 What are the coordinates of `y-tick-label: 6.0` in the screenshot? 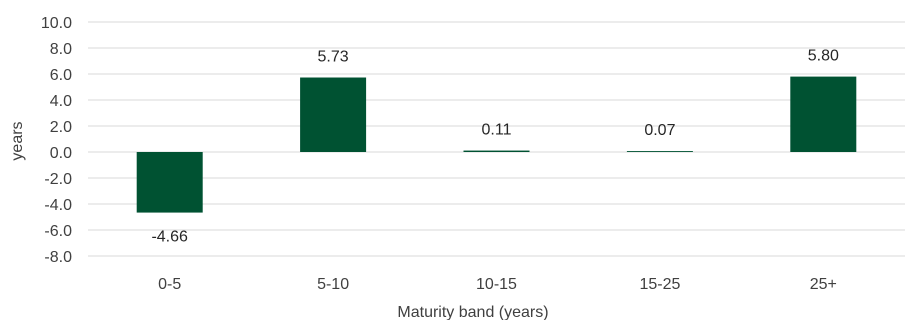 It's located at (61, 75).